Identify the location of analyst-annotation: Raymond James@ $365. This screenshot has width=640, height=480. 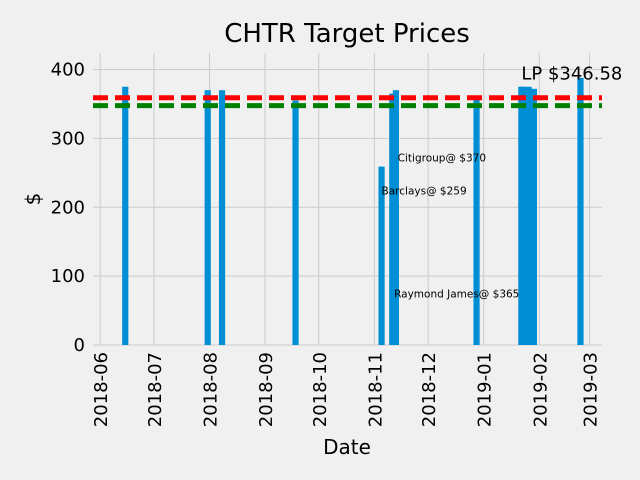
(456, 294).